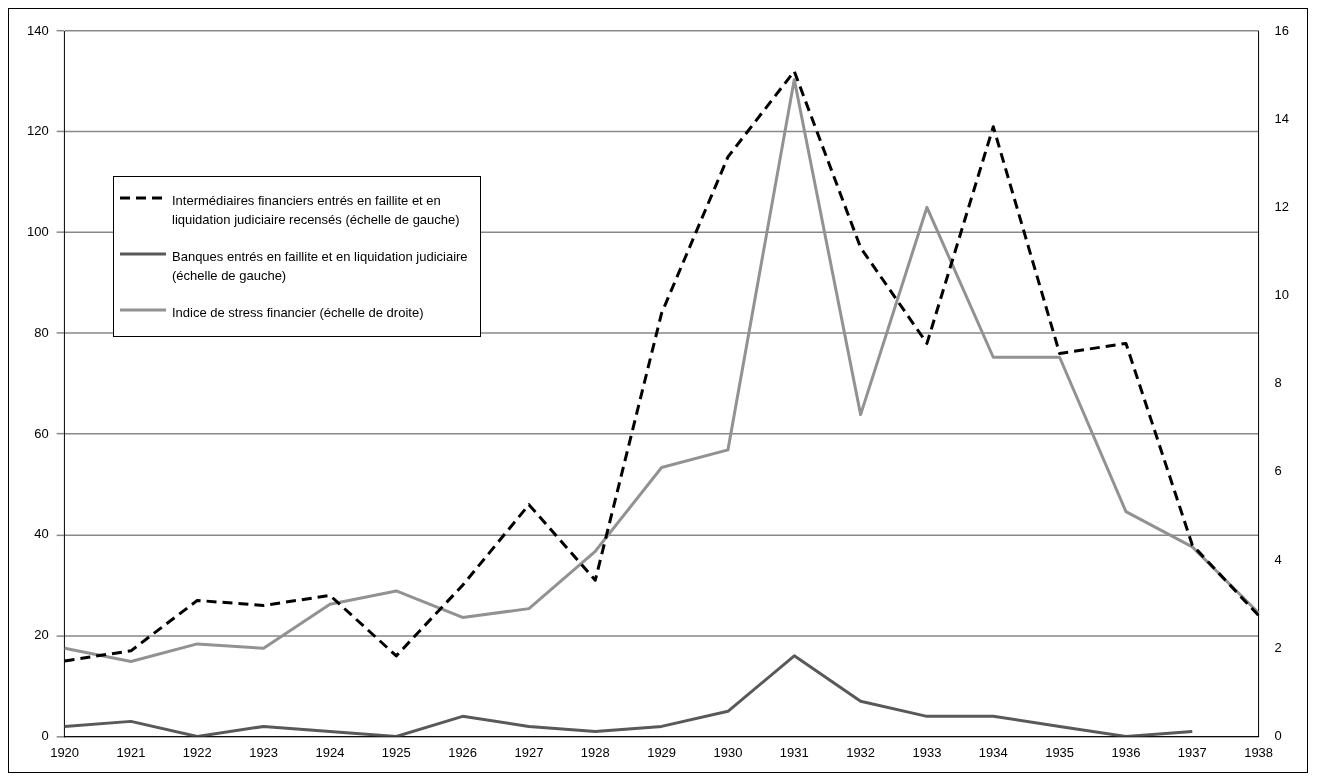  I want to click on x-tick-label: 1934, so click(993, 752).